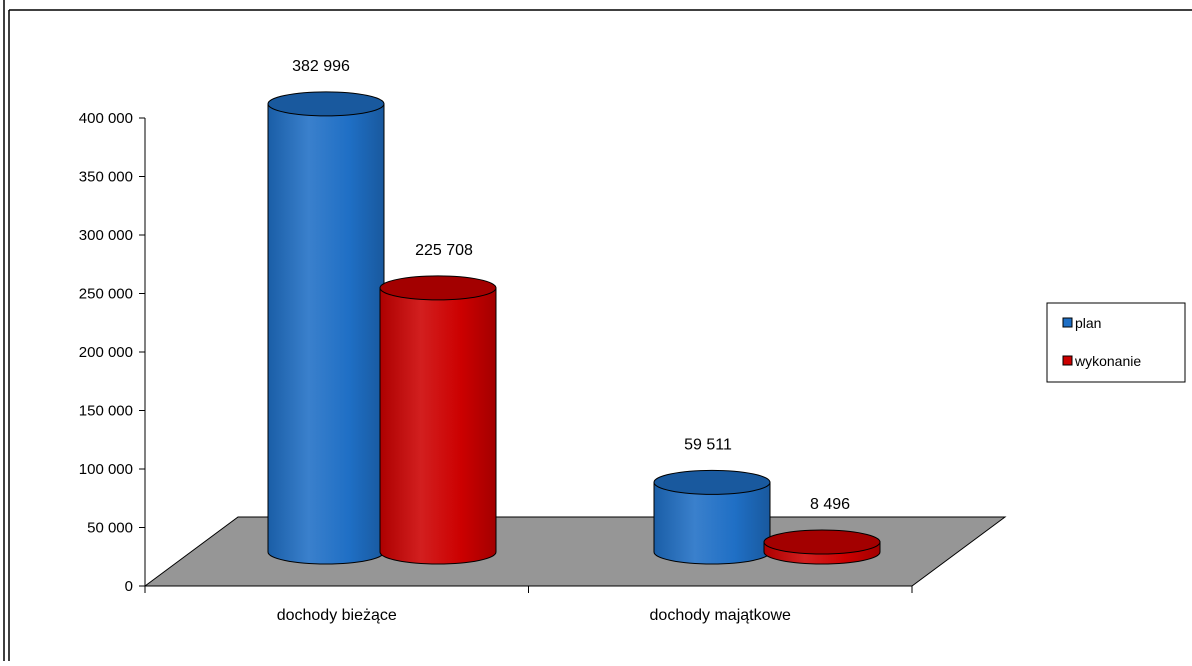 This screenshot has height=666, width=1192. I want to click on y-tick-label: 300 000, so click(106, 235).